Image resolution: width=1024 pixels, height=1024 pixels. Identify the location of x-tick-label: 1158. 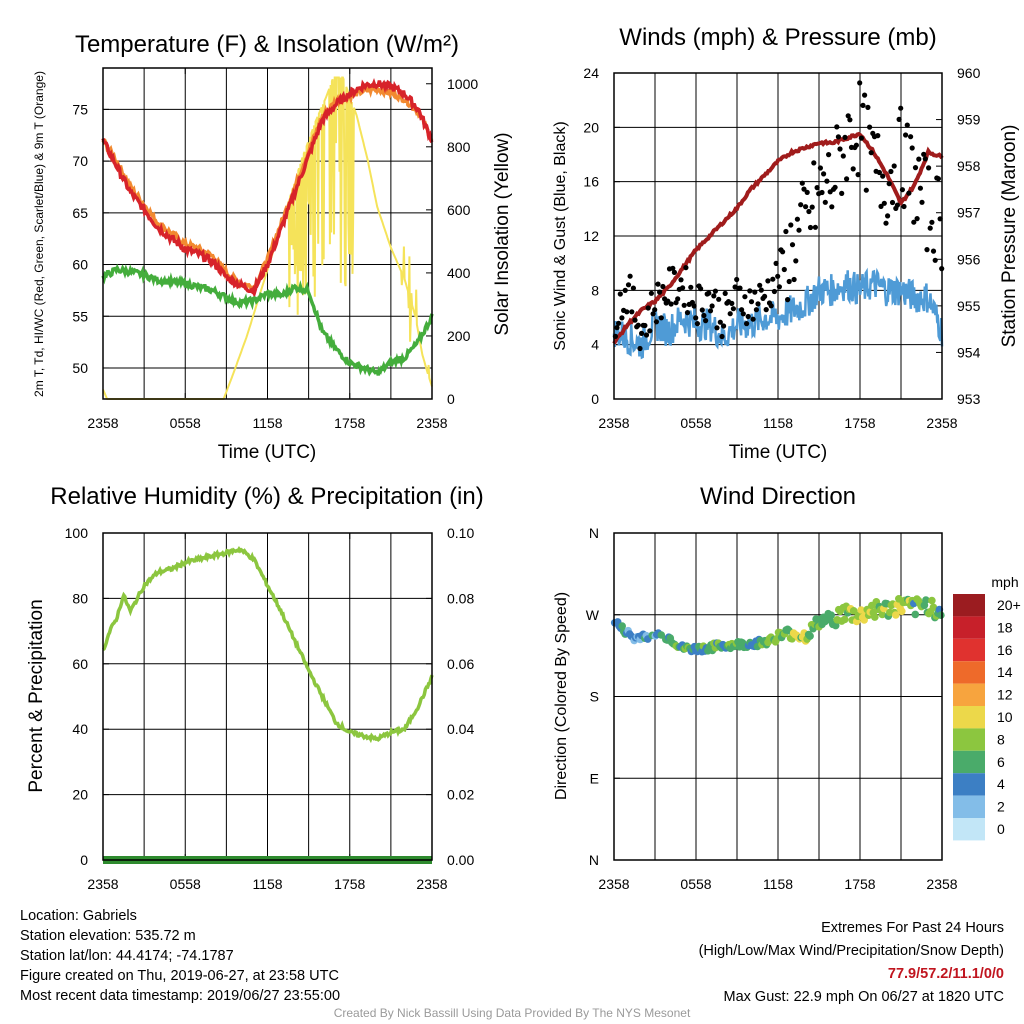
(778, 884).